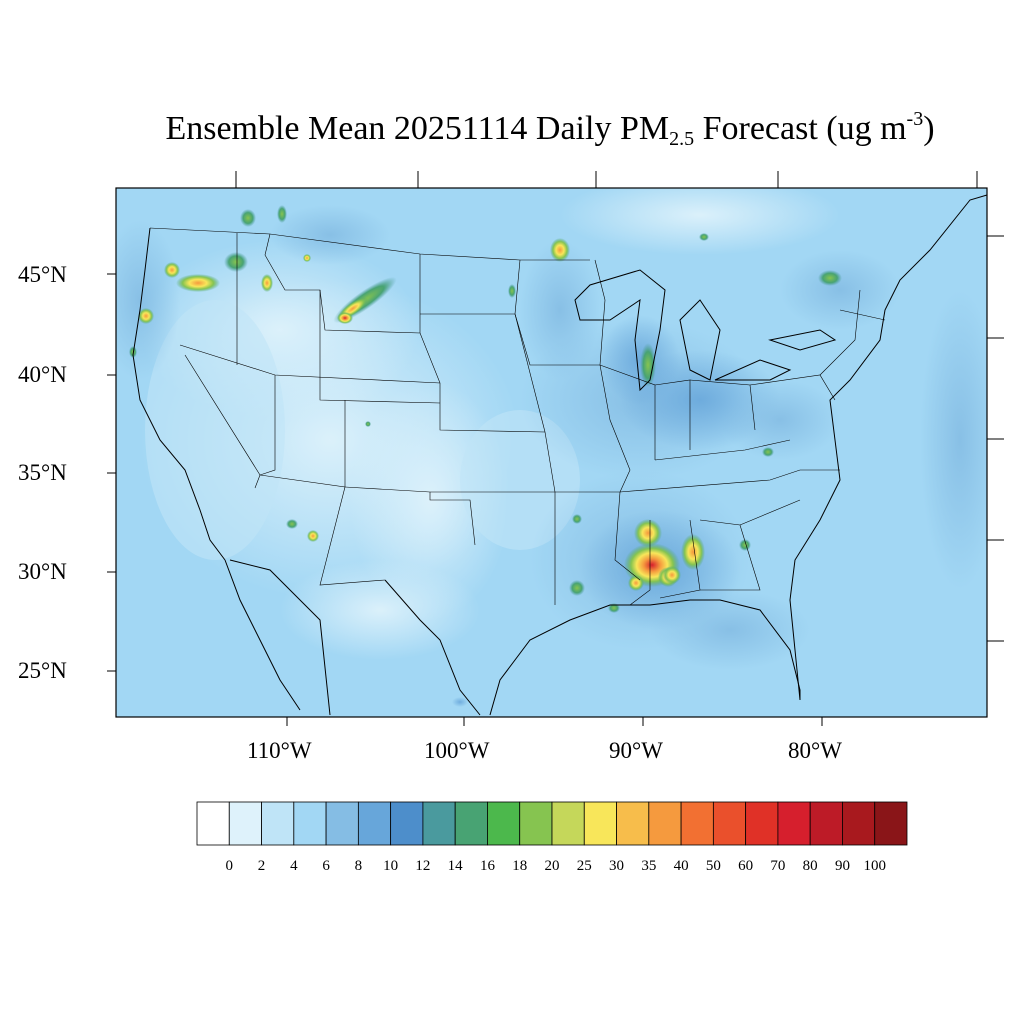 The image size is (1024, 1024). Describe the element at coordinates (279, 750) in the screenshot. I see `lon-label-110w: 110°W` at that location.